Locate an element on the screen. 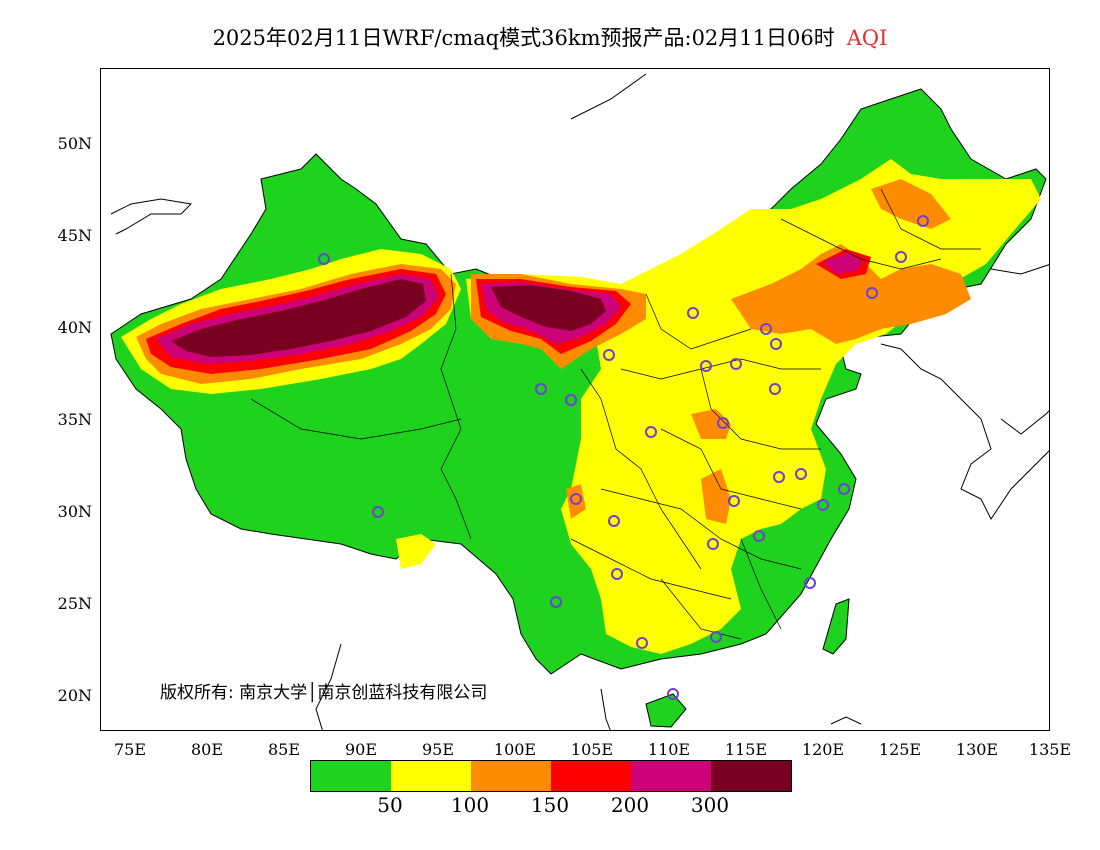 The image size is (1100, 850). aqi-zone-sensitive-northeast is located at coordinates (851, 294).